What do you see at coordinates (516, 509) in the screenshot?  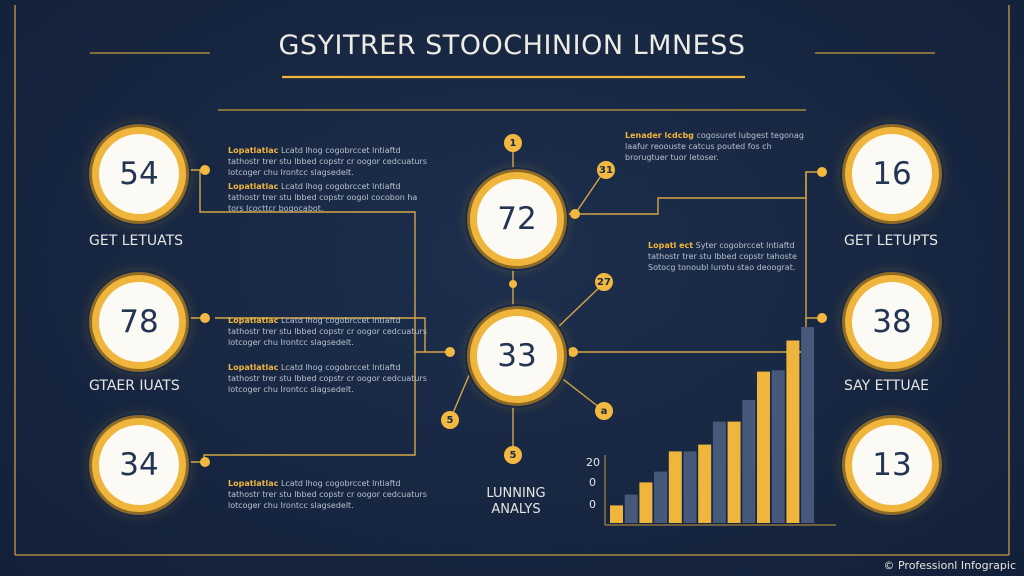 I see `analysis-label-line-2: ANALYS` at bounding box center [516, 509].